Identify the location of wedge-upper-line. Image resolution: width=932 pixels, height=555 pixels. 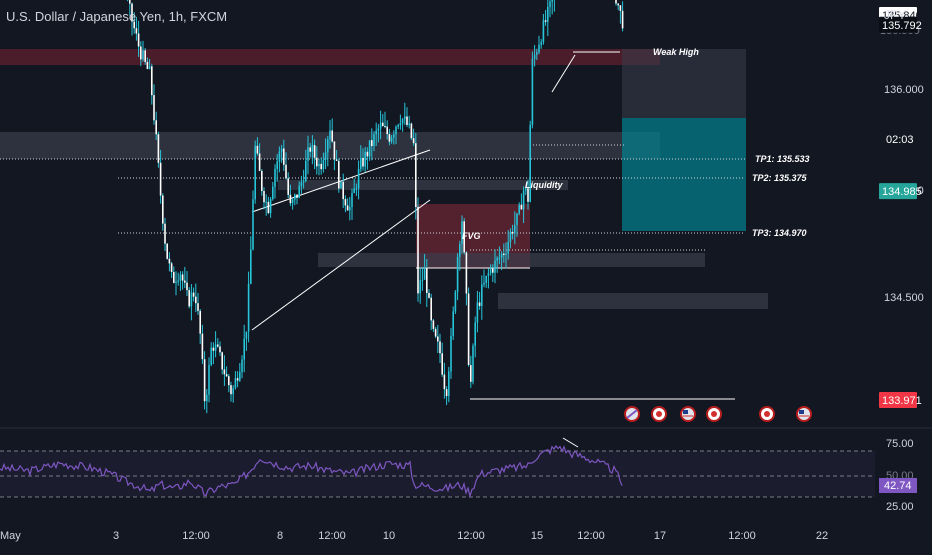
(341, 181).